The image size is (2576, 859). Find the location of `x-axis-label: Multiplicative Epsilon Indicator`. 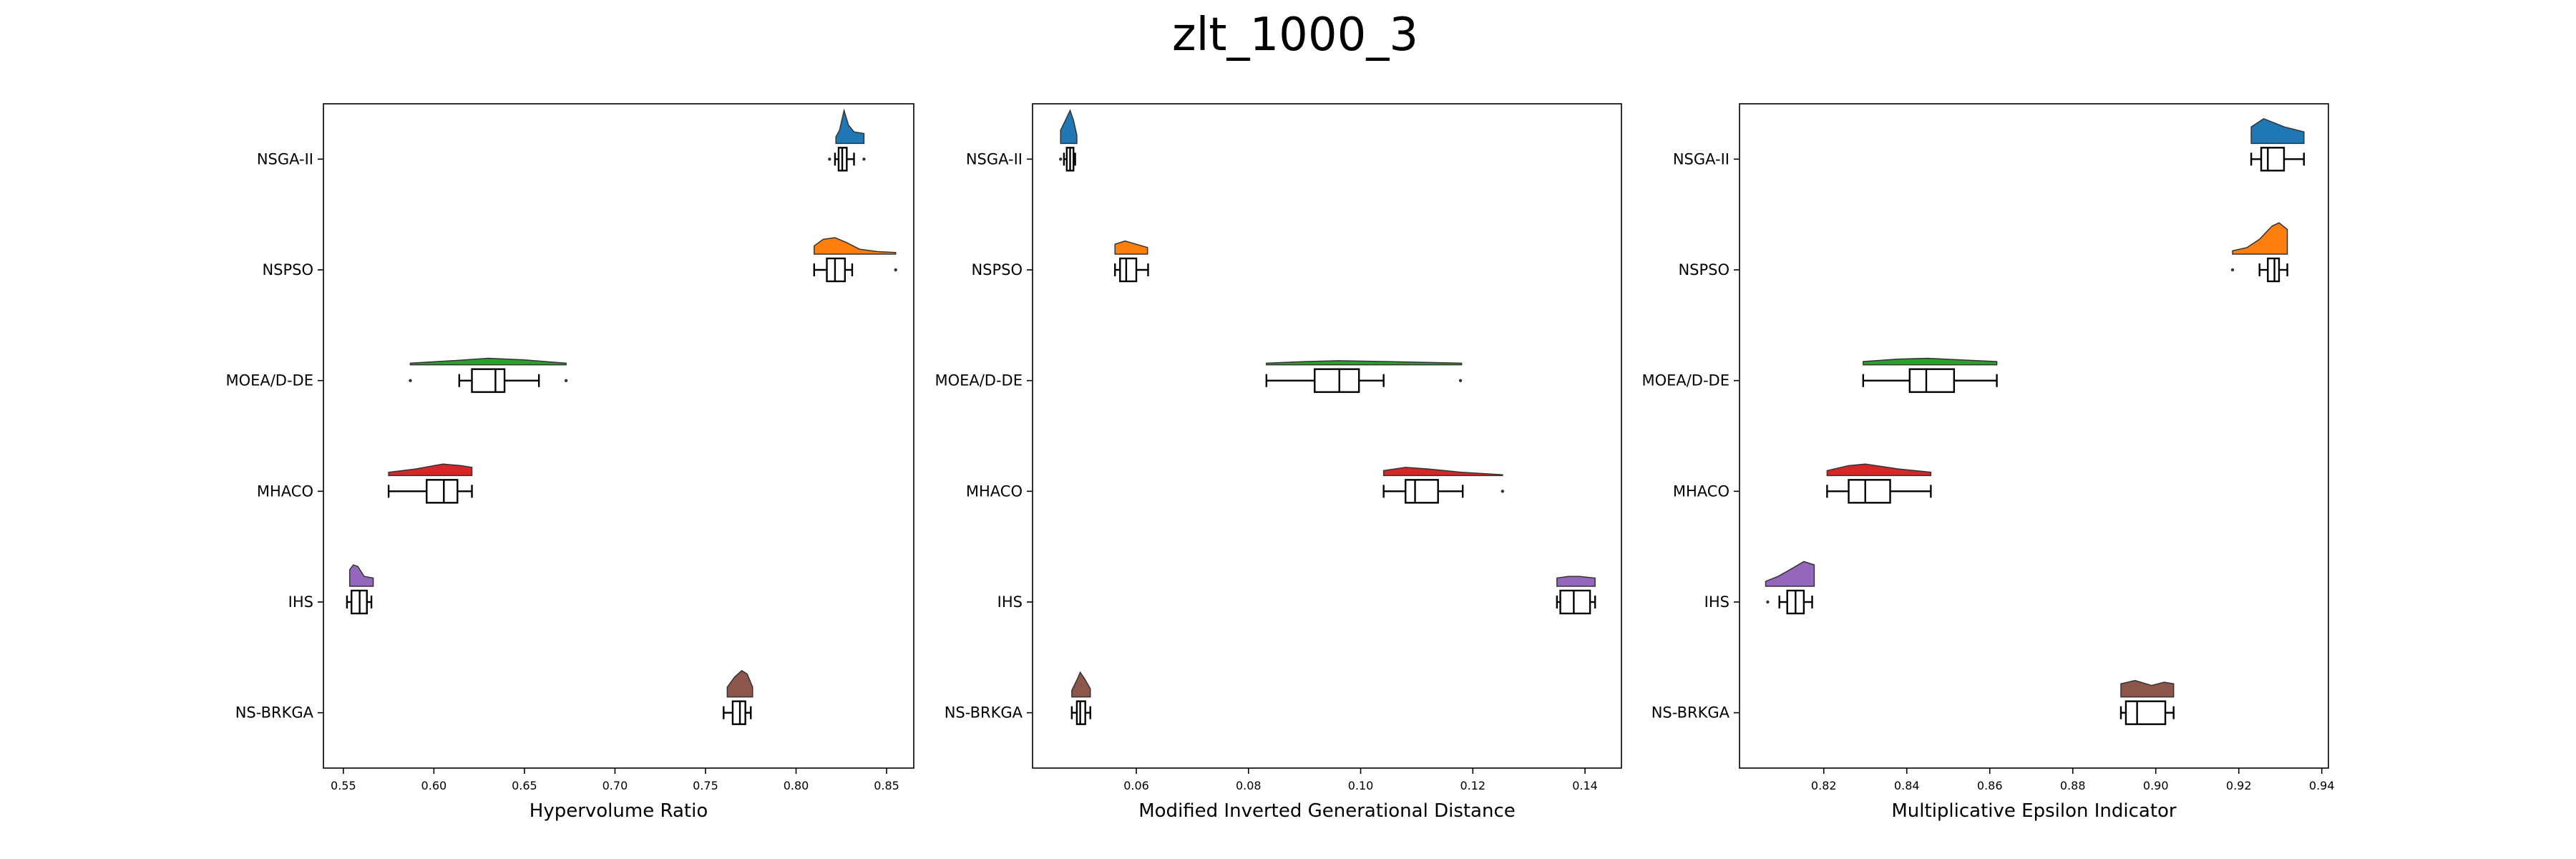

x-axis-label: Multiplicative Epsilon Indicator is located at coordinates (2034, 811).